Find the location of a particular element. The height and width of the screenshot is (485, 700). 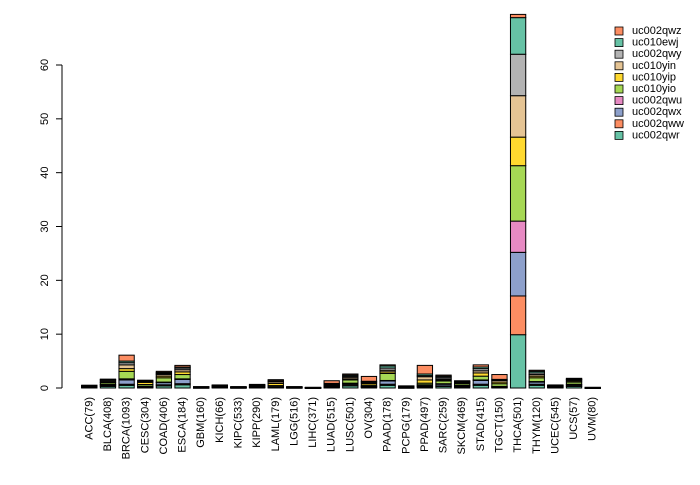

x-tick-label: THCA(501) is located at coordinates (518, 425).